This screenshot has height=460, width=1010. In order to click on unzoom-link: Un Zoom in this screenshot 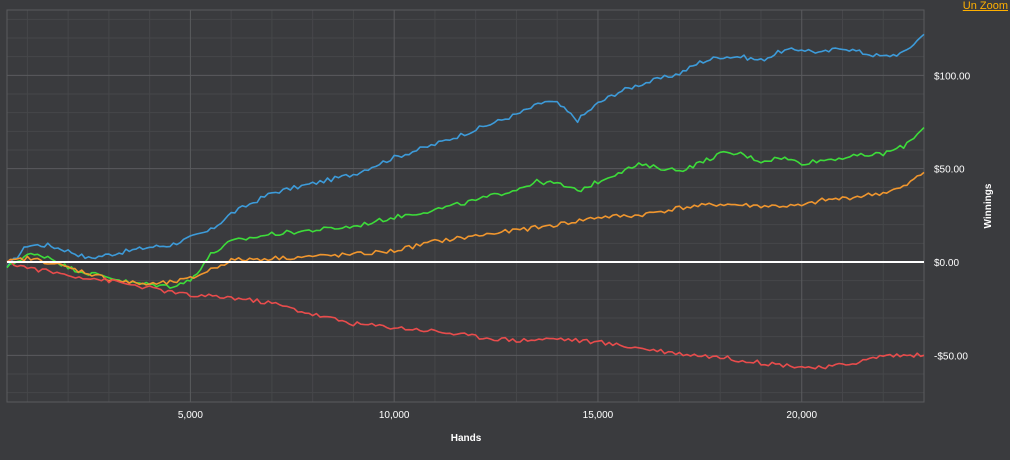, I will do `click(985, 6)`.